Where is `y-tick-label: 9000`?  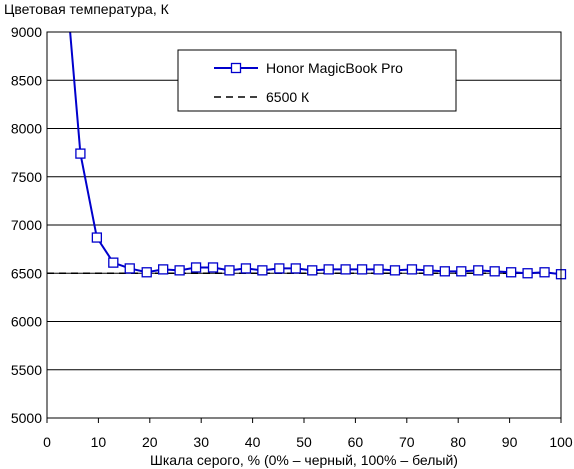
y-tick-label: 9000 is located at coordinates (26, 32).